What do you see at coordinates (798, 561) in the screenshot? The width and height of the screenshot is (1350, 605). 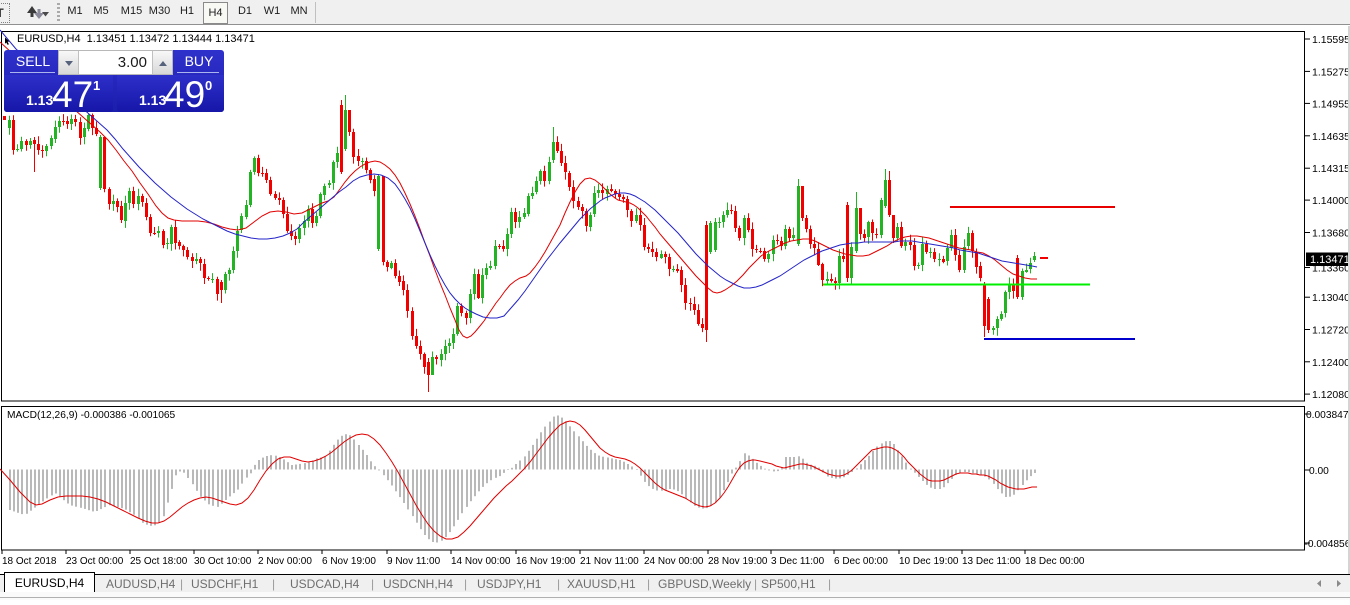 I see `svg-text: 3 Dec 11:00` at bounding box center [798, 561].